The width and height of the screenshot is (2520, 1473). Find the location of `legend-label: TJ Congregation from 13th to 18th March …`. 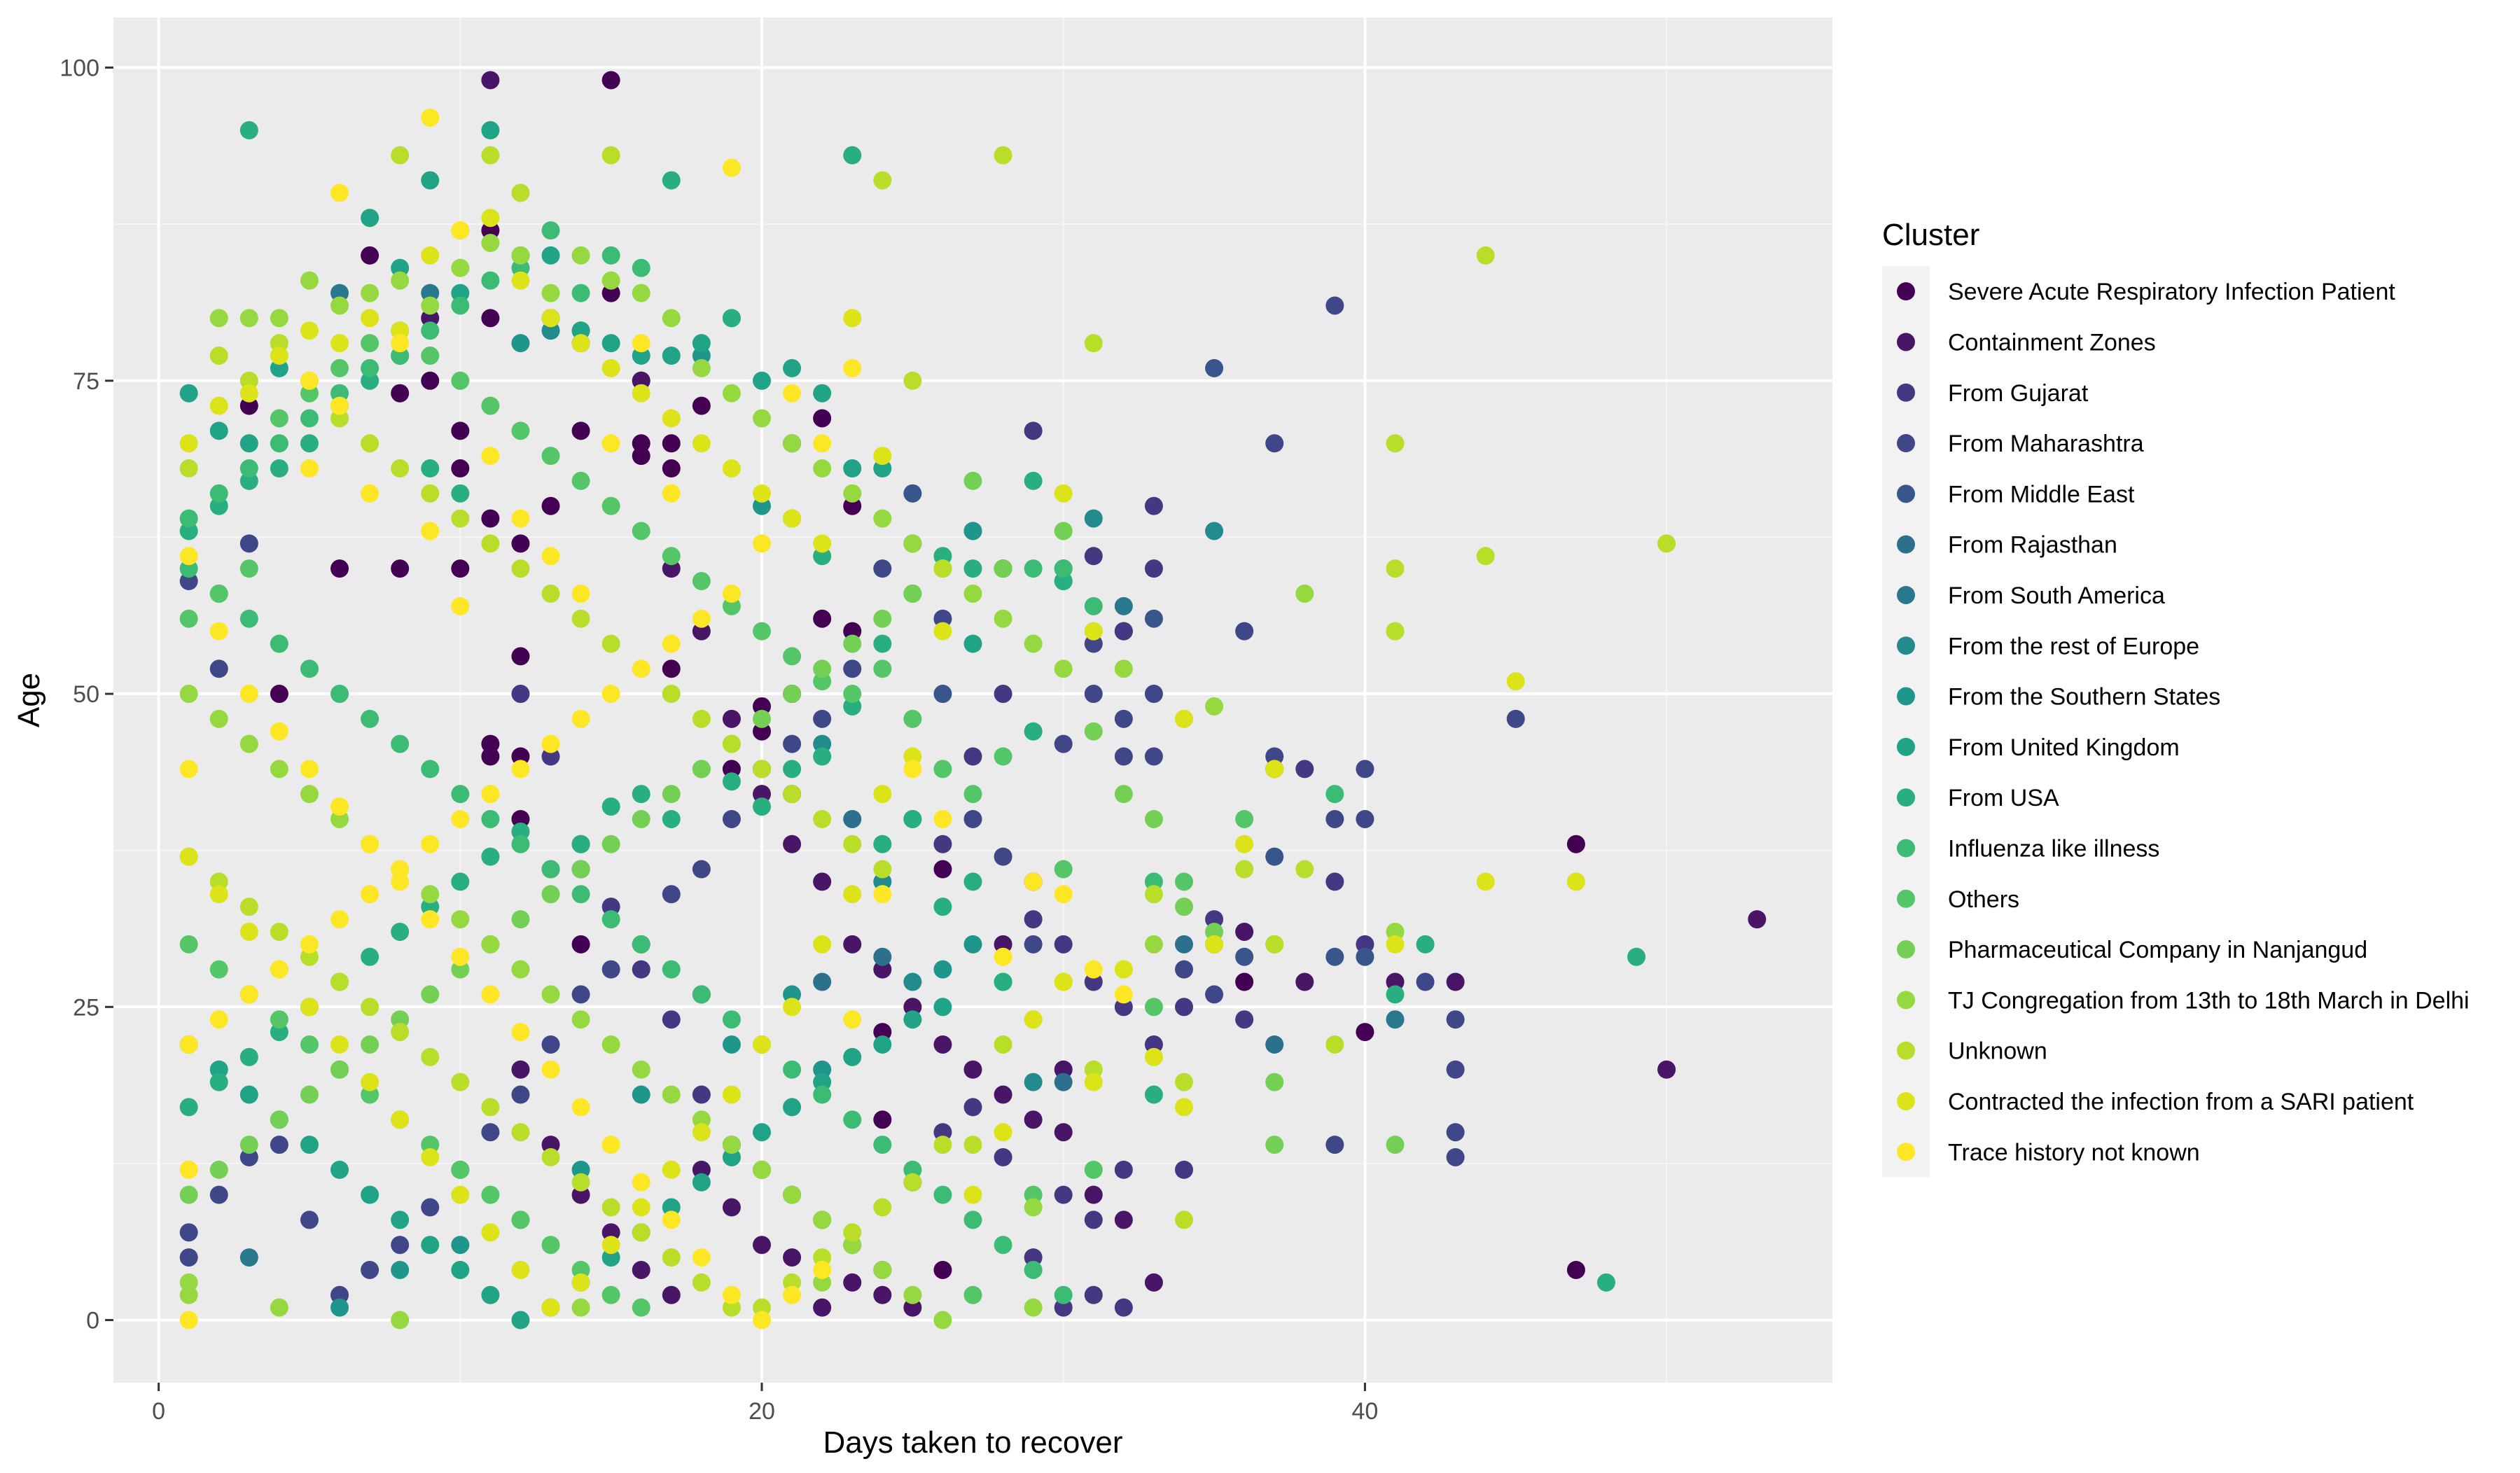

legend-label: TJ Congregation from 13th to 18th March … is located at coordinates (2209, 1000).